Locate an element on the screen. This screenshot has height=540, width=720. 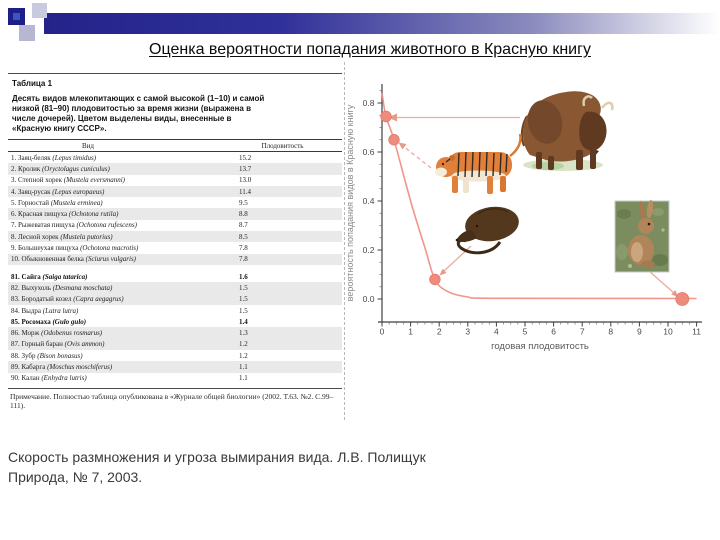
species-name: 86. Морж (Odobenus rosmarus) is located at coordinates (57, 333).